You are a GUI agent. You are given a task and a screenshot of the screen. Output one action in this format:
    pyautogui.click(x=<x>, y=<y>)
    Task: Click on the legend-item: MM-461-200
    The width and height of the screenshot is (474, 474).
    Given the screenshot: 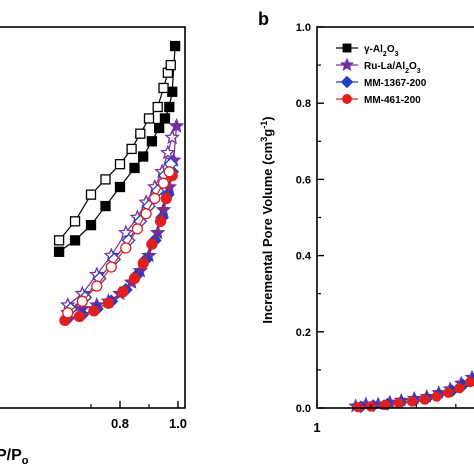 What is the action you would take?
    pyautogui.click(x=378, y=100)
    